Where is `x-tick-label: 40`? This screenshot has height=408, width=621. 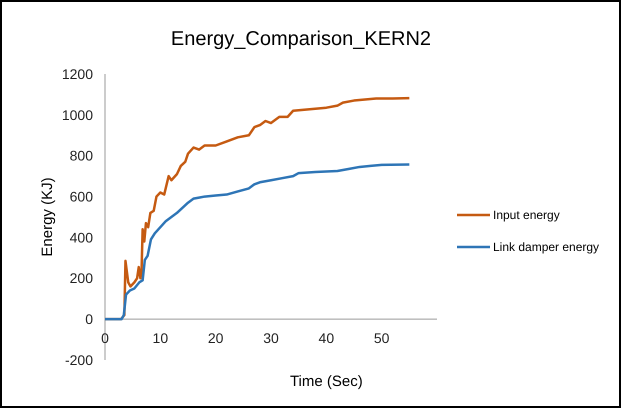 x-tick-label: 40 is located at coordinates (326, 338).